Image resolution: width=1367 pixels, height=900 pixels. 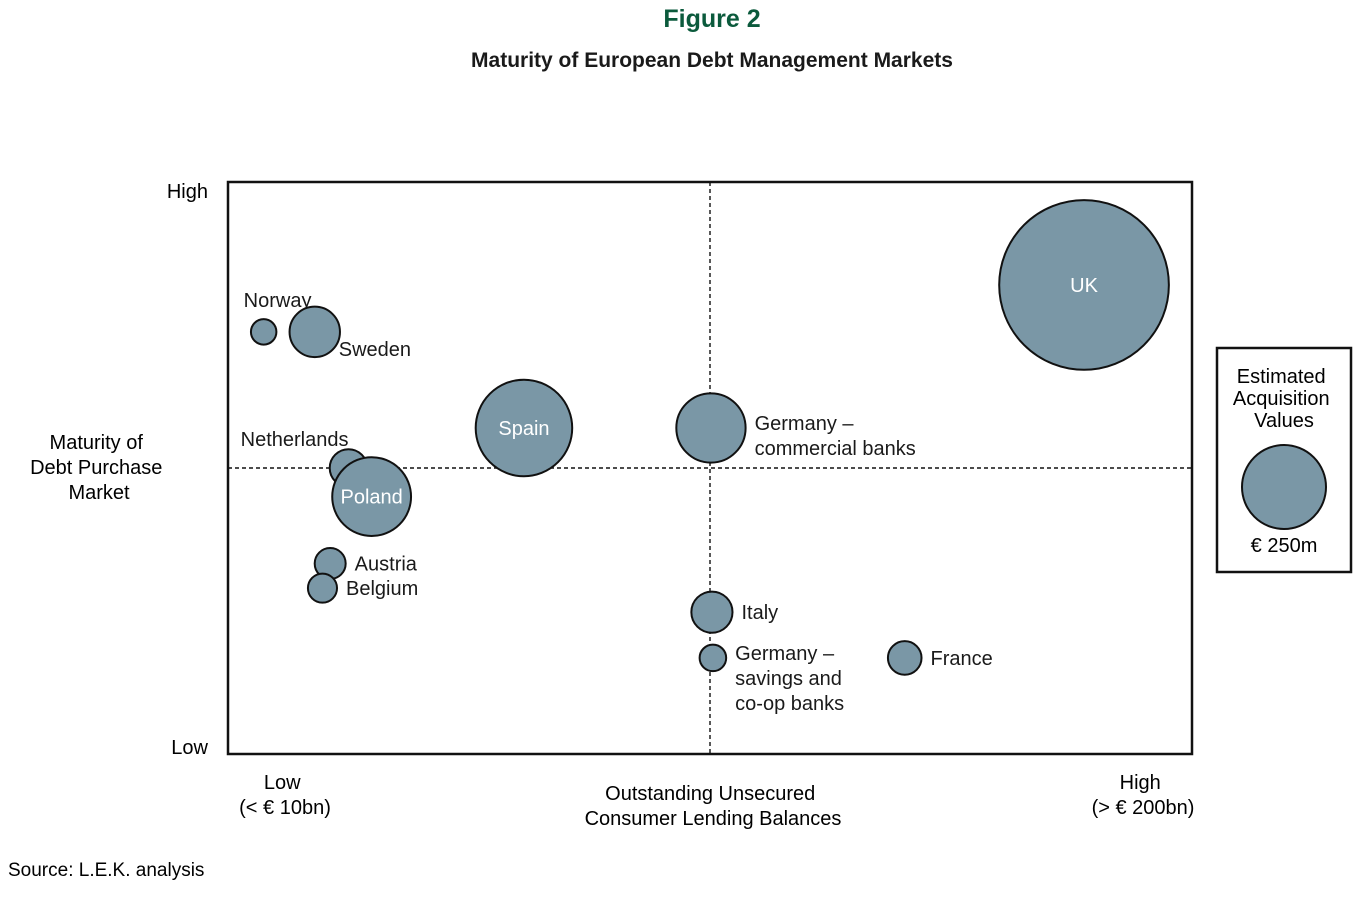 What do you see at coordinates (1284, 421) in the screenshot?
I see `legend-title-line: Values` at bounding box center [1284, 421].